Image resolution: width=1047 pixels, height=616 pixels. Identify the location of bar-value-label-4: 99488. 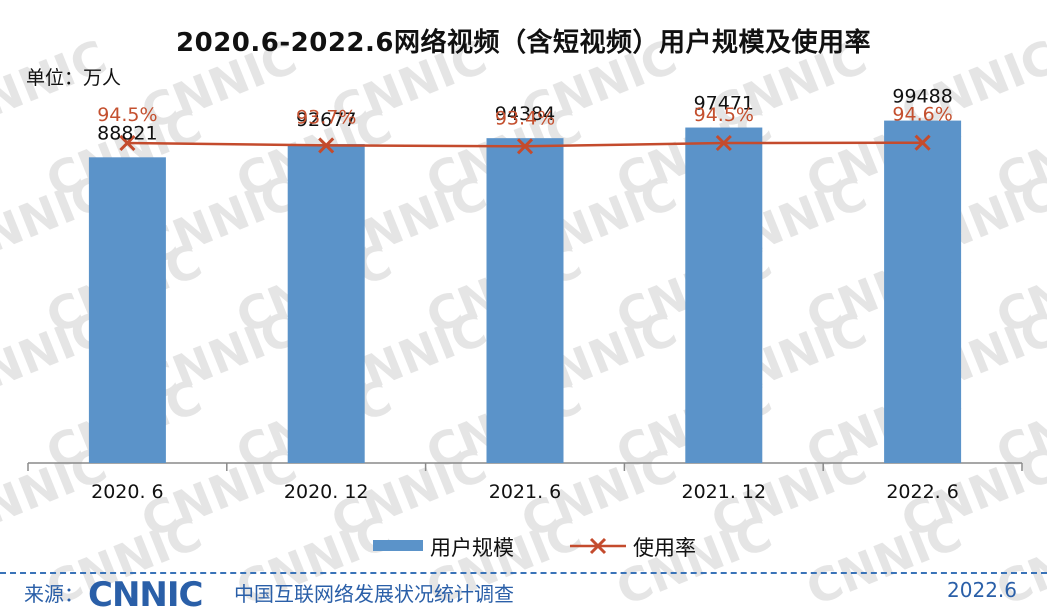
(922, 97).